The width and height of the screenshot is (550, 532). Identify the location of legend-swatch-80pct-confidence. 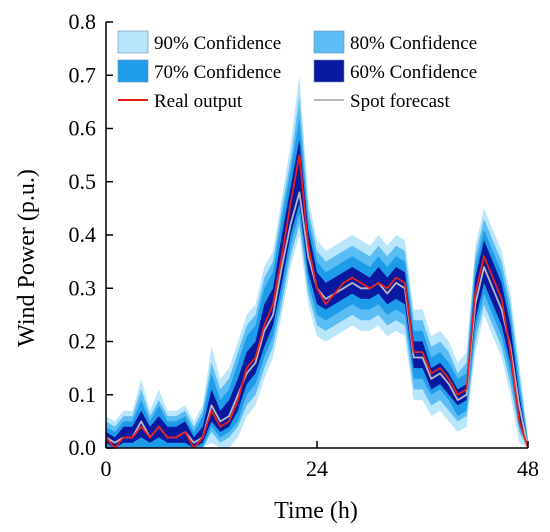
(329, 42).